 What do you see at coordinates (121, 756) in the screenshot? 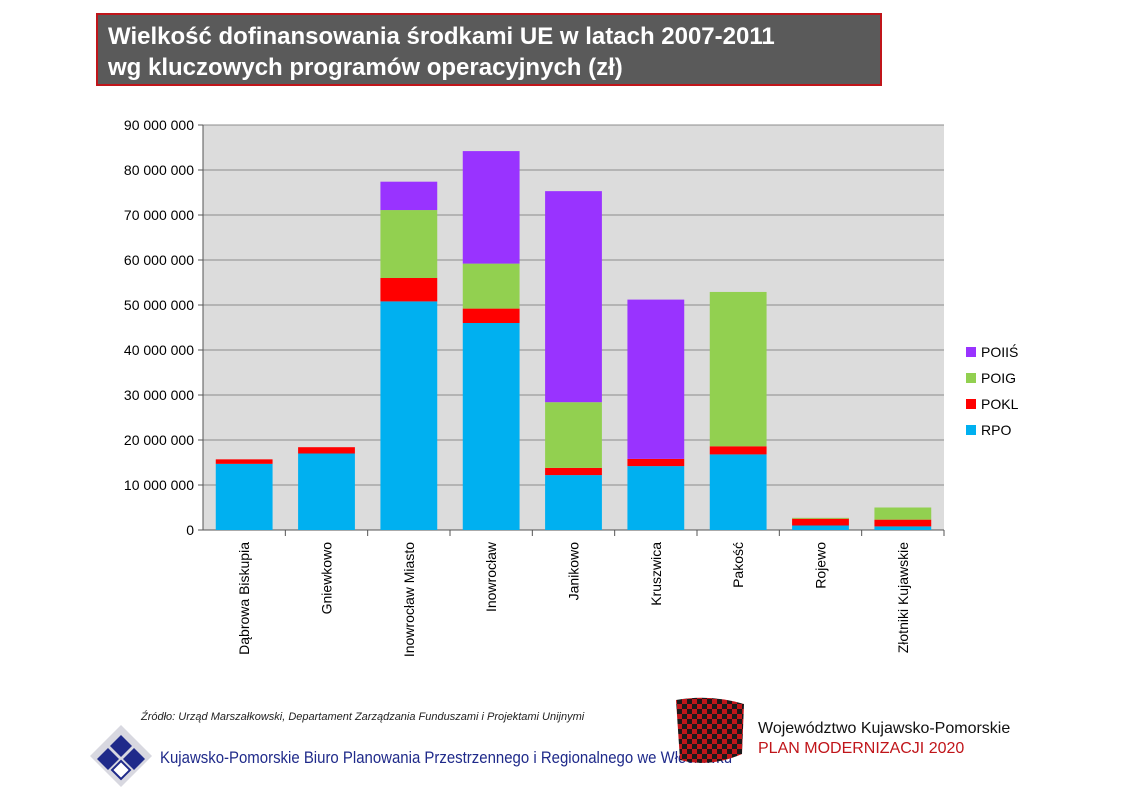
I see `office-logo-icon` at bounding box center [121, 756].